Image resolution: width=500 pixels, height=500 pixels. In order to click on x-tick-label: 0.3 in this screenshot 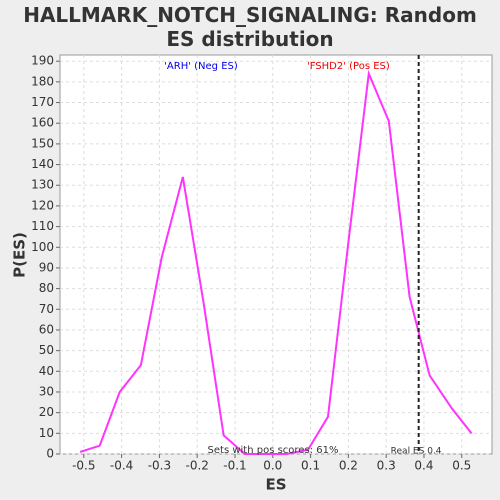, I will do `click(386, 466)`.